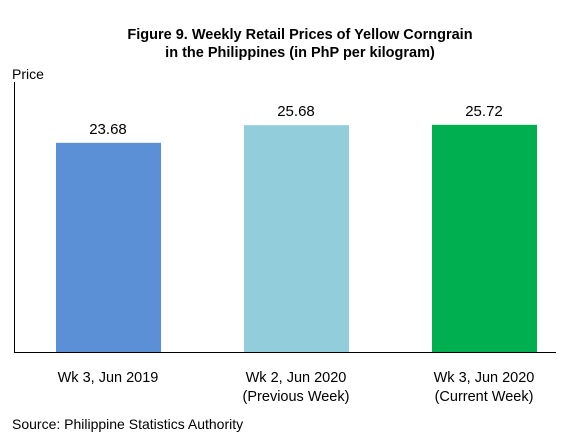  Describe the element at coordinates (484, 387) in the screenshot. I see `x-tick-label: Wk 3, Jun 2020 (Current Week)` at that location.